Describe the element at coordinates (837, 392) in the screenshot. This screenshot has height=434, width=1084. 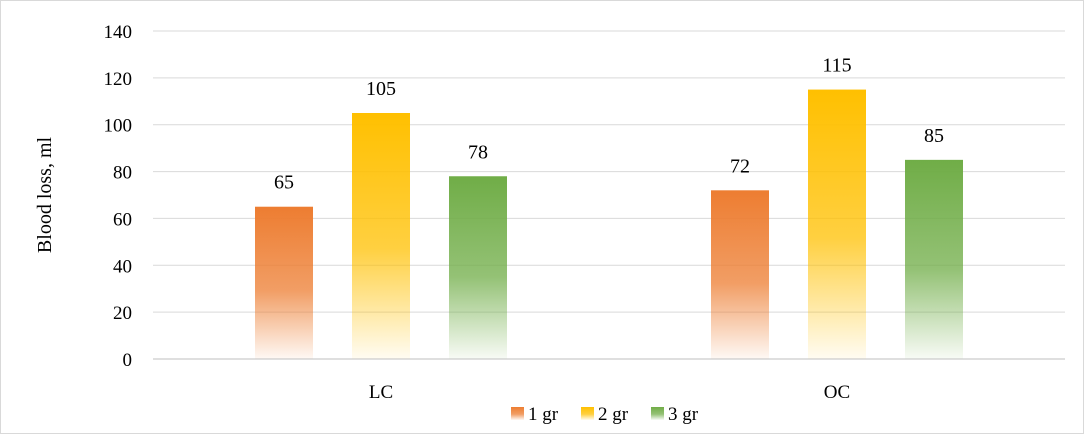
I see `x-category-label: OC` at that location.